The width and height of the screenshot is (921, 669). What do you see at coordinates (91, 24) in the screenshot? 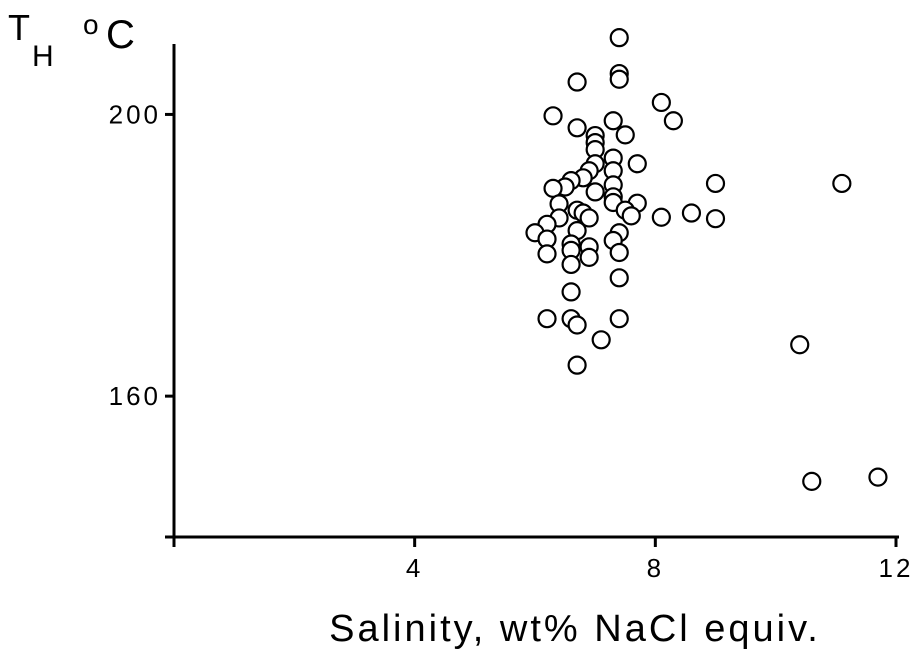
I see `y-axis-label-superscript: o` at bounding box center [91, 24].